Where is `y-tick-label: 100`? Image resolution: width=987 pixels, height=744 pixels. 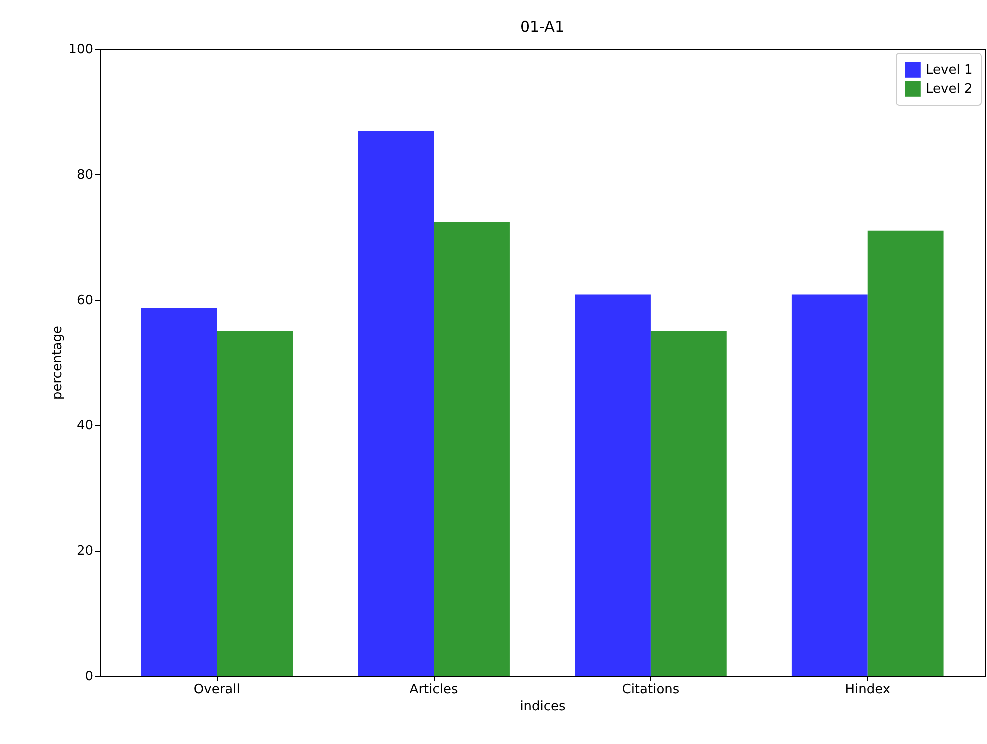
y-tick-label: 100 is located at coordinates (81, 50).